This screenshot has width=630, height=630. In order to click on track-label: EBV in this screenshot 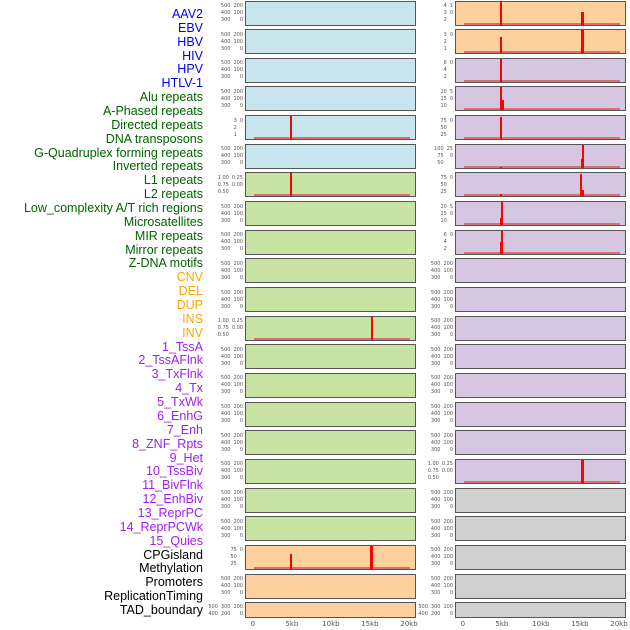, I will do `click(190, 27)`.